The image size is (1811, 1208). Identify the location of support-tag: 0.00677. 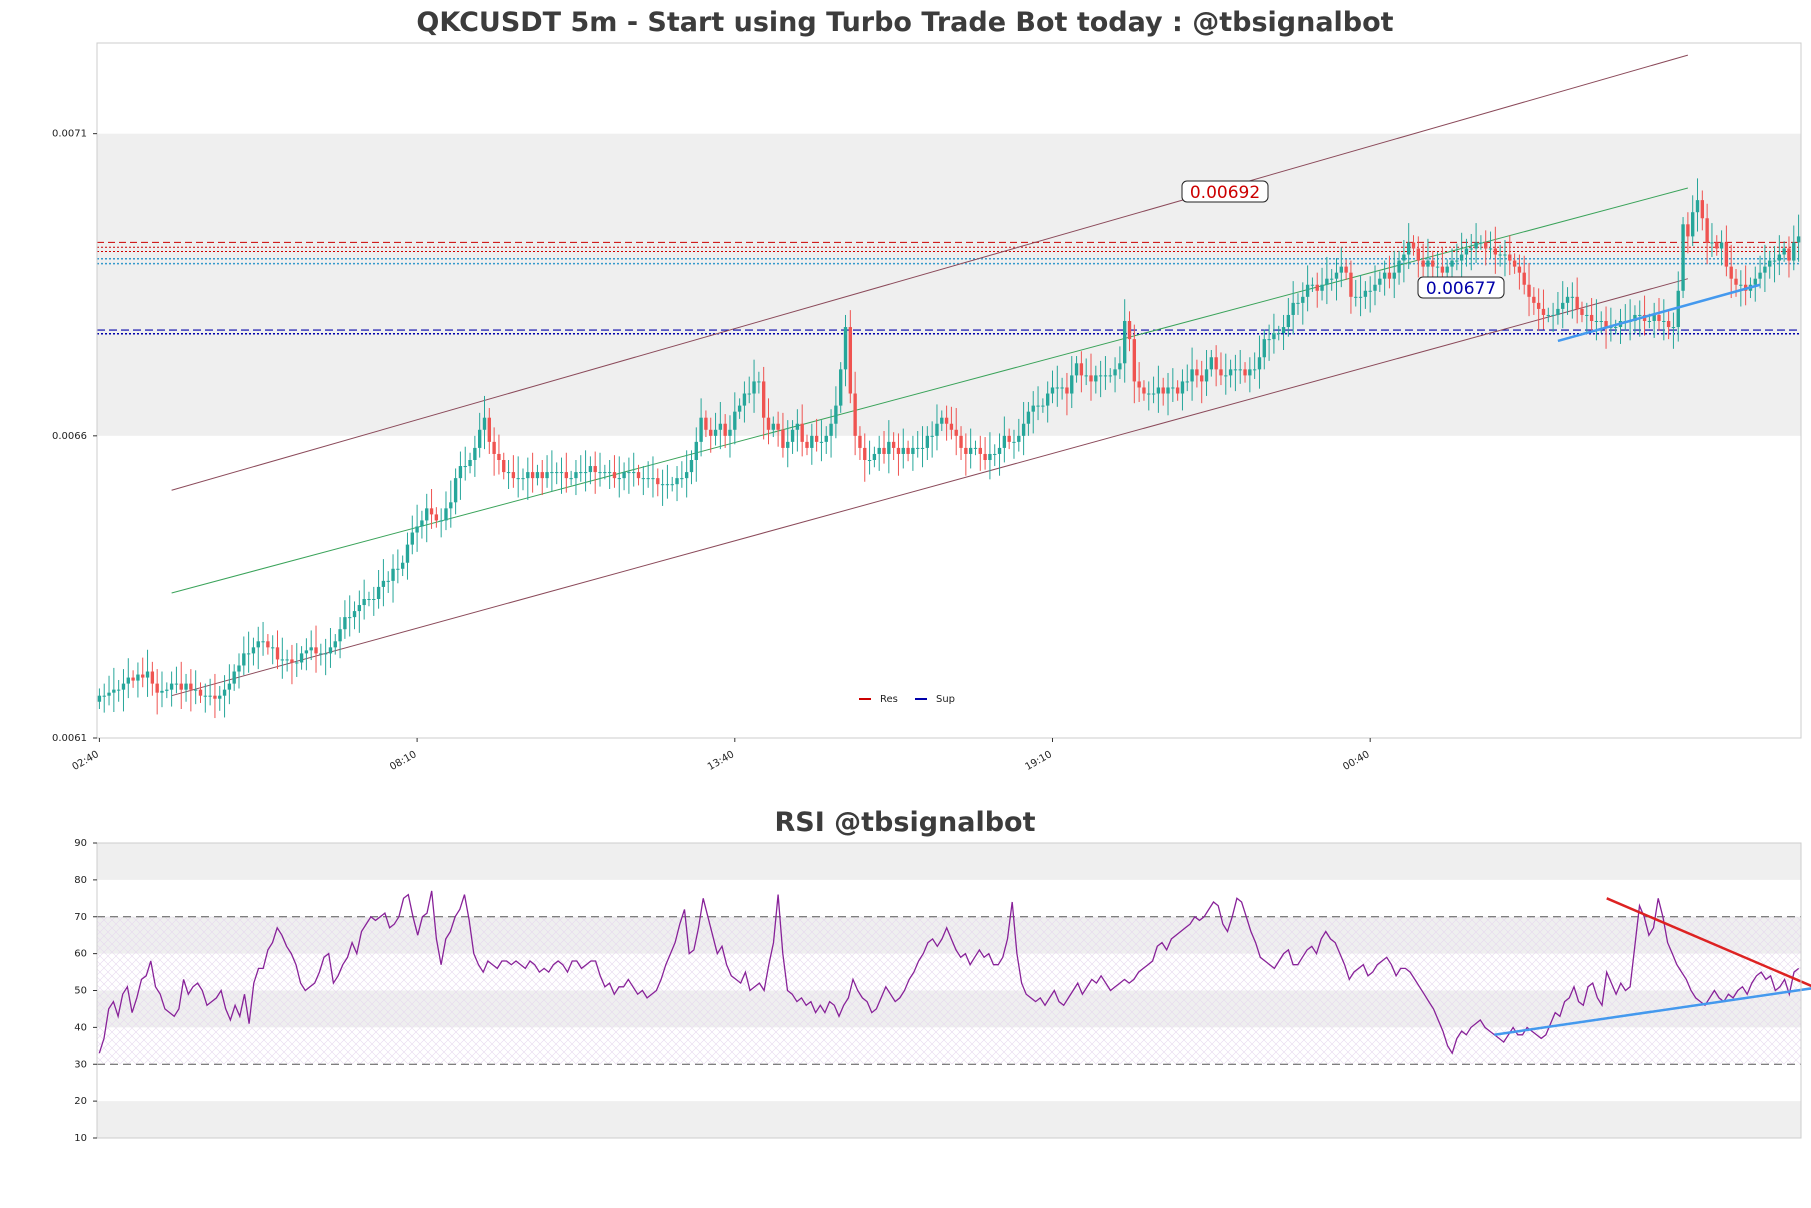
(1461, 287).